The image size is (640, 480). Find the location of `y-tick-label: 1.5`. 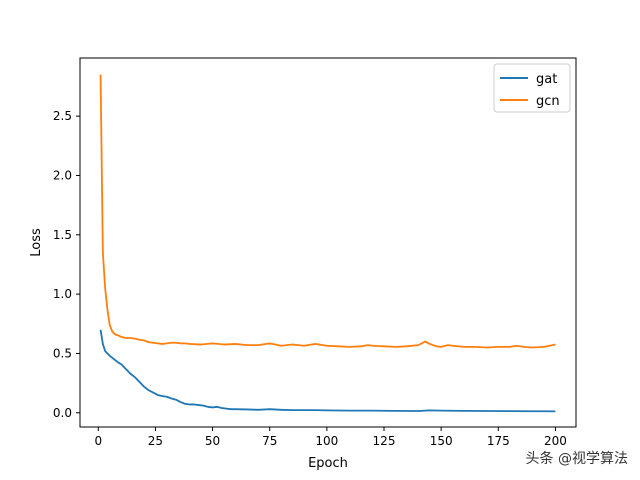

y-tick-label: 1.5 is located at coordinates (62, 235).